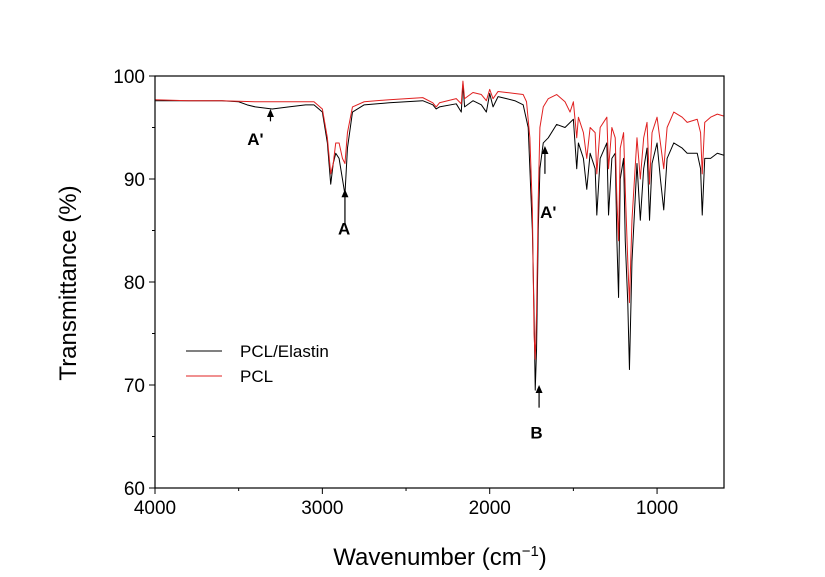 The image size is (825, 577). What do you see at coordinates (284, 351) in the screenshot?
I see `legend-label-pcl-elastin: PCL/Elastin` at bounding box center [284, 351].